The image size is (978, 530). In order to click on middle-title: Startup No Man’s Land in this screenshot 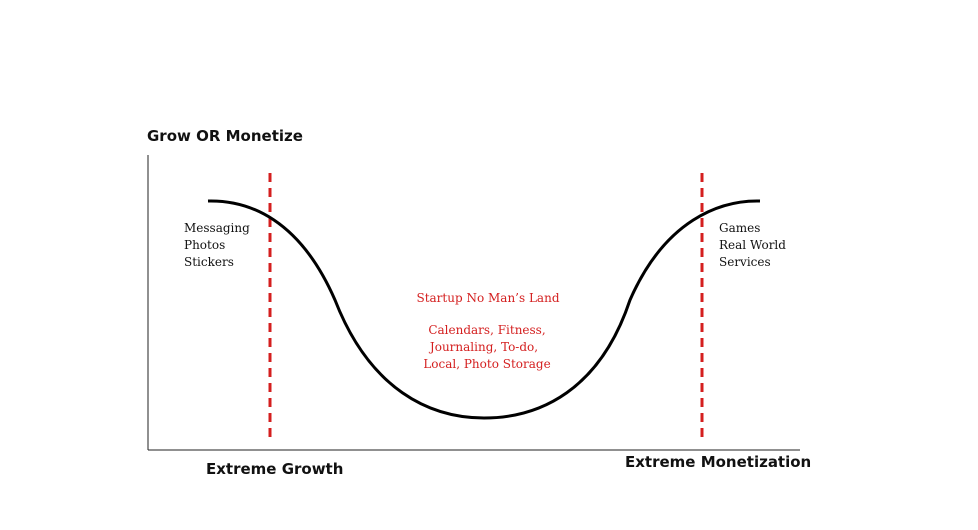, I will do `click(487, 298)`.